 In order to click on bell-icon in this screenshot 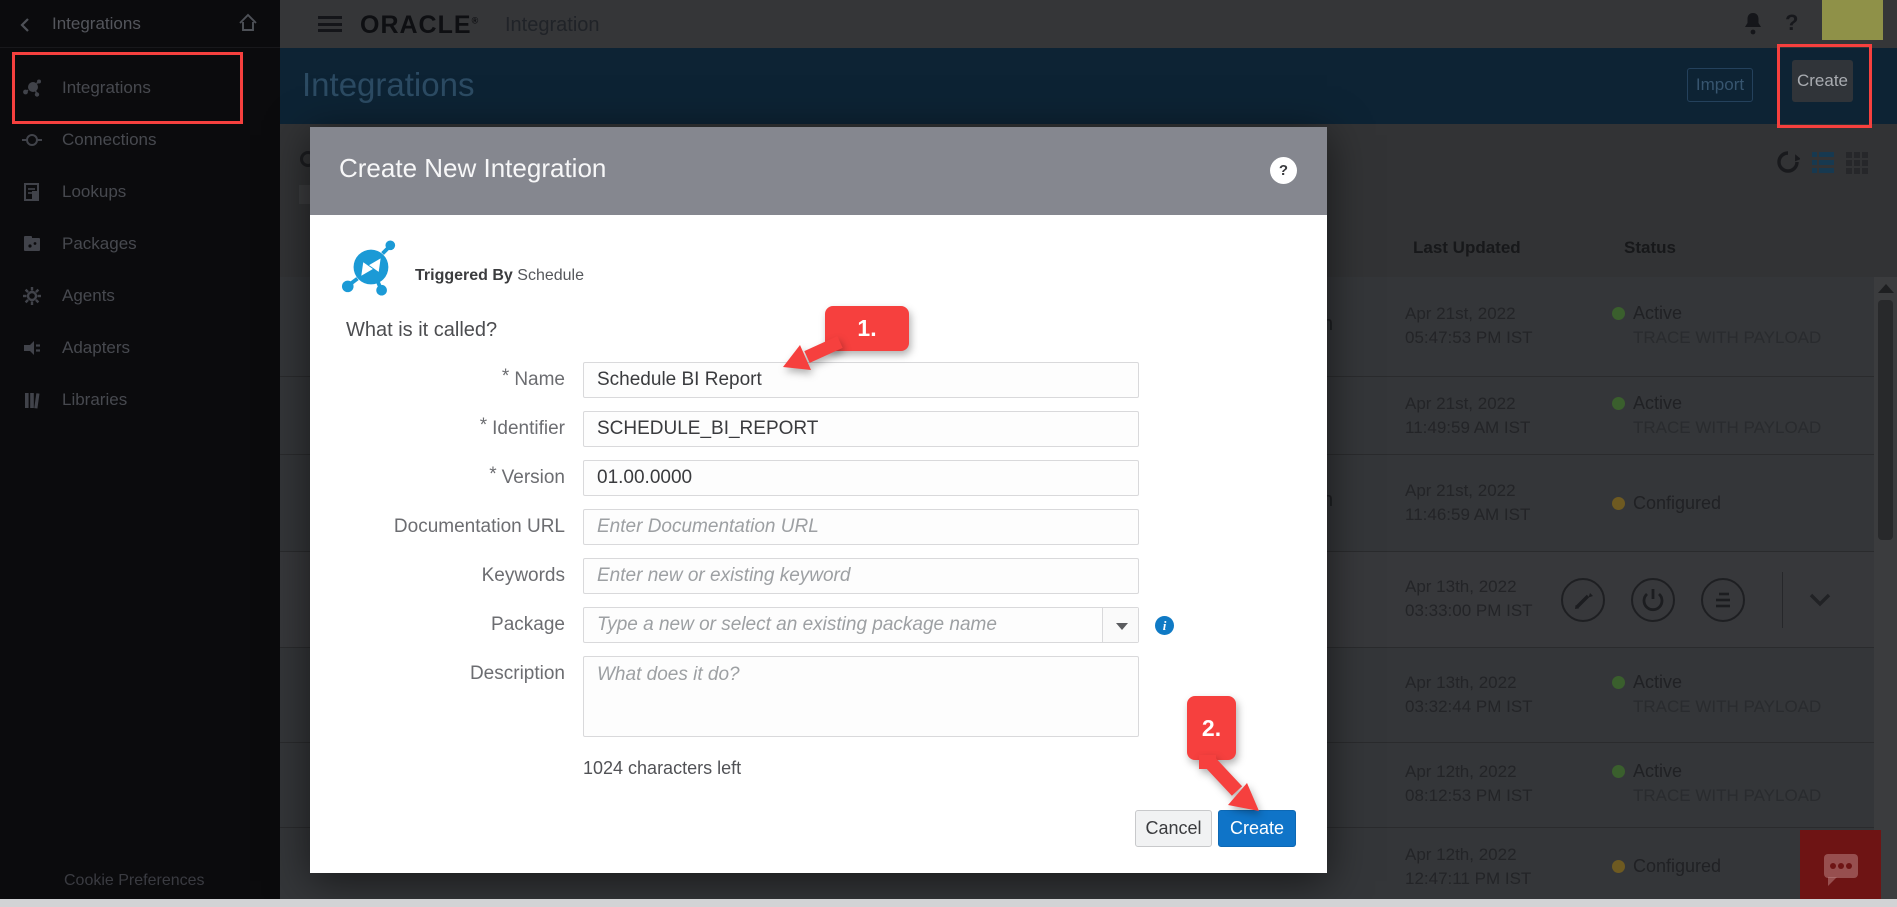, I will do `click(1753, 23)`.